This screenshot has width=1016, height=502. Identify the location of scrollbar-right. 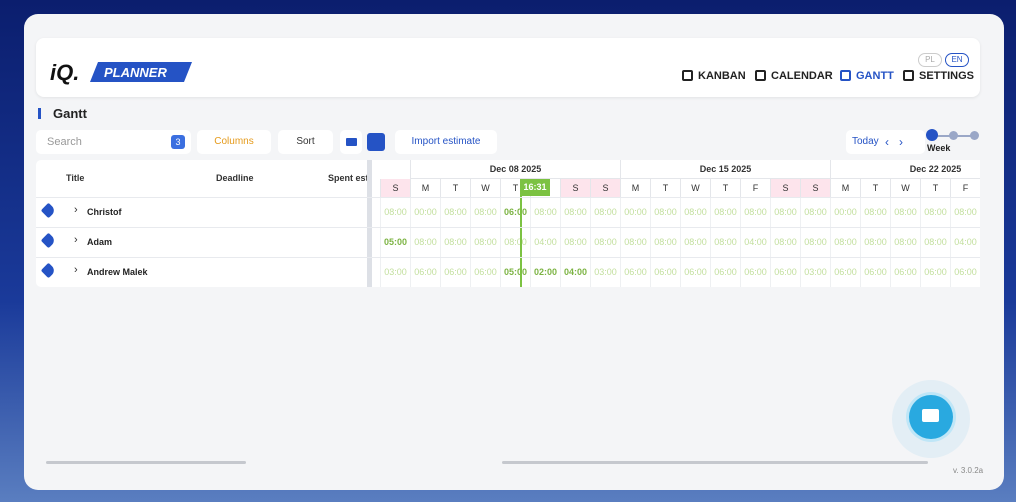
(715, 462).